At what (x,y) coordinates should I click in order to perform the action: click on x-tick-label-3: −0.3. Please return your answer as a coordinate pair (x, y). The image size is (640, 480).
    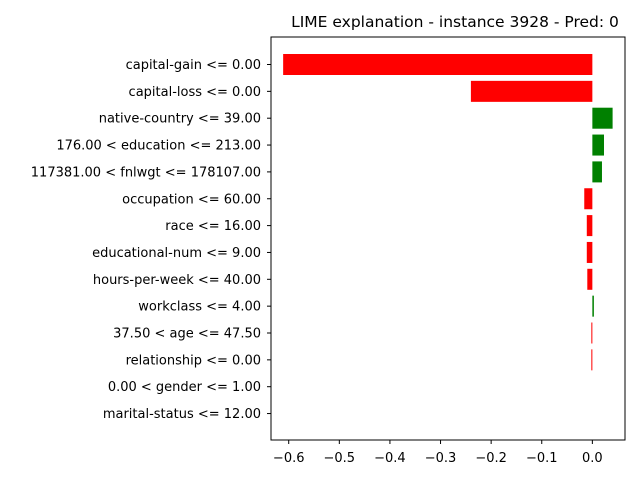
    Looking at the image, I should click on (441, 458).